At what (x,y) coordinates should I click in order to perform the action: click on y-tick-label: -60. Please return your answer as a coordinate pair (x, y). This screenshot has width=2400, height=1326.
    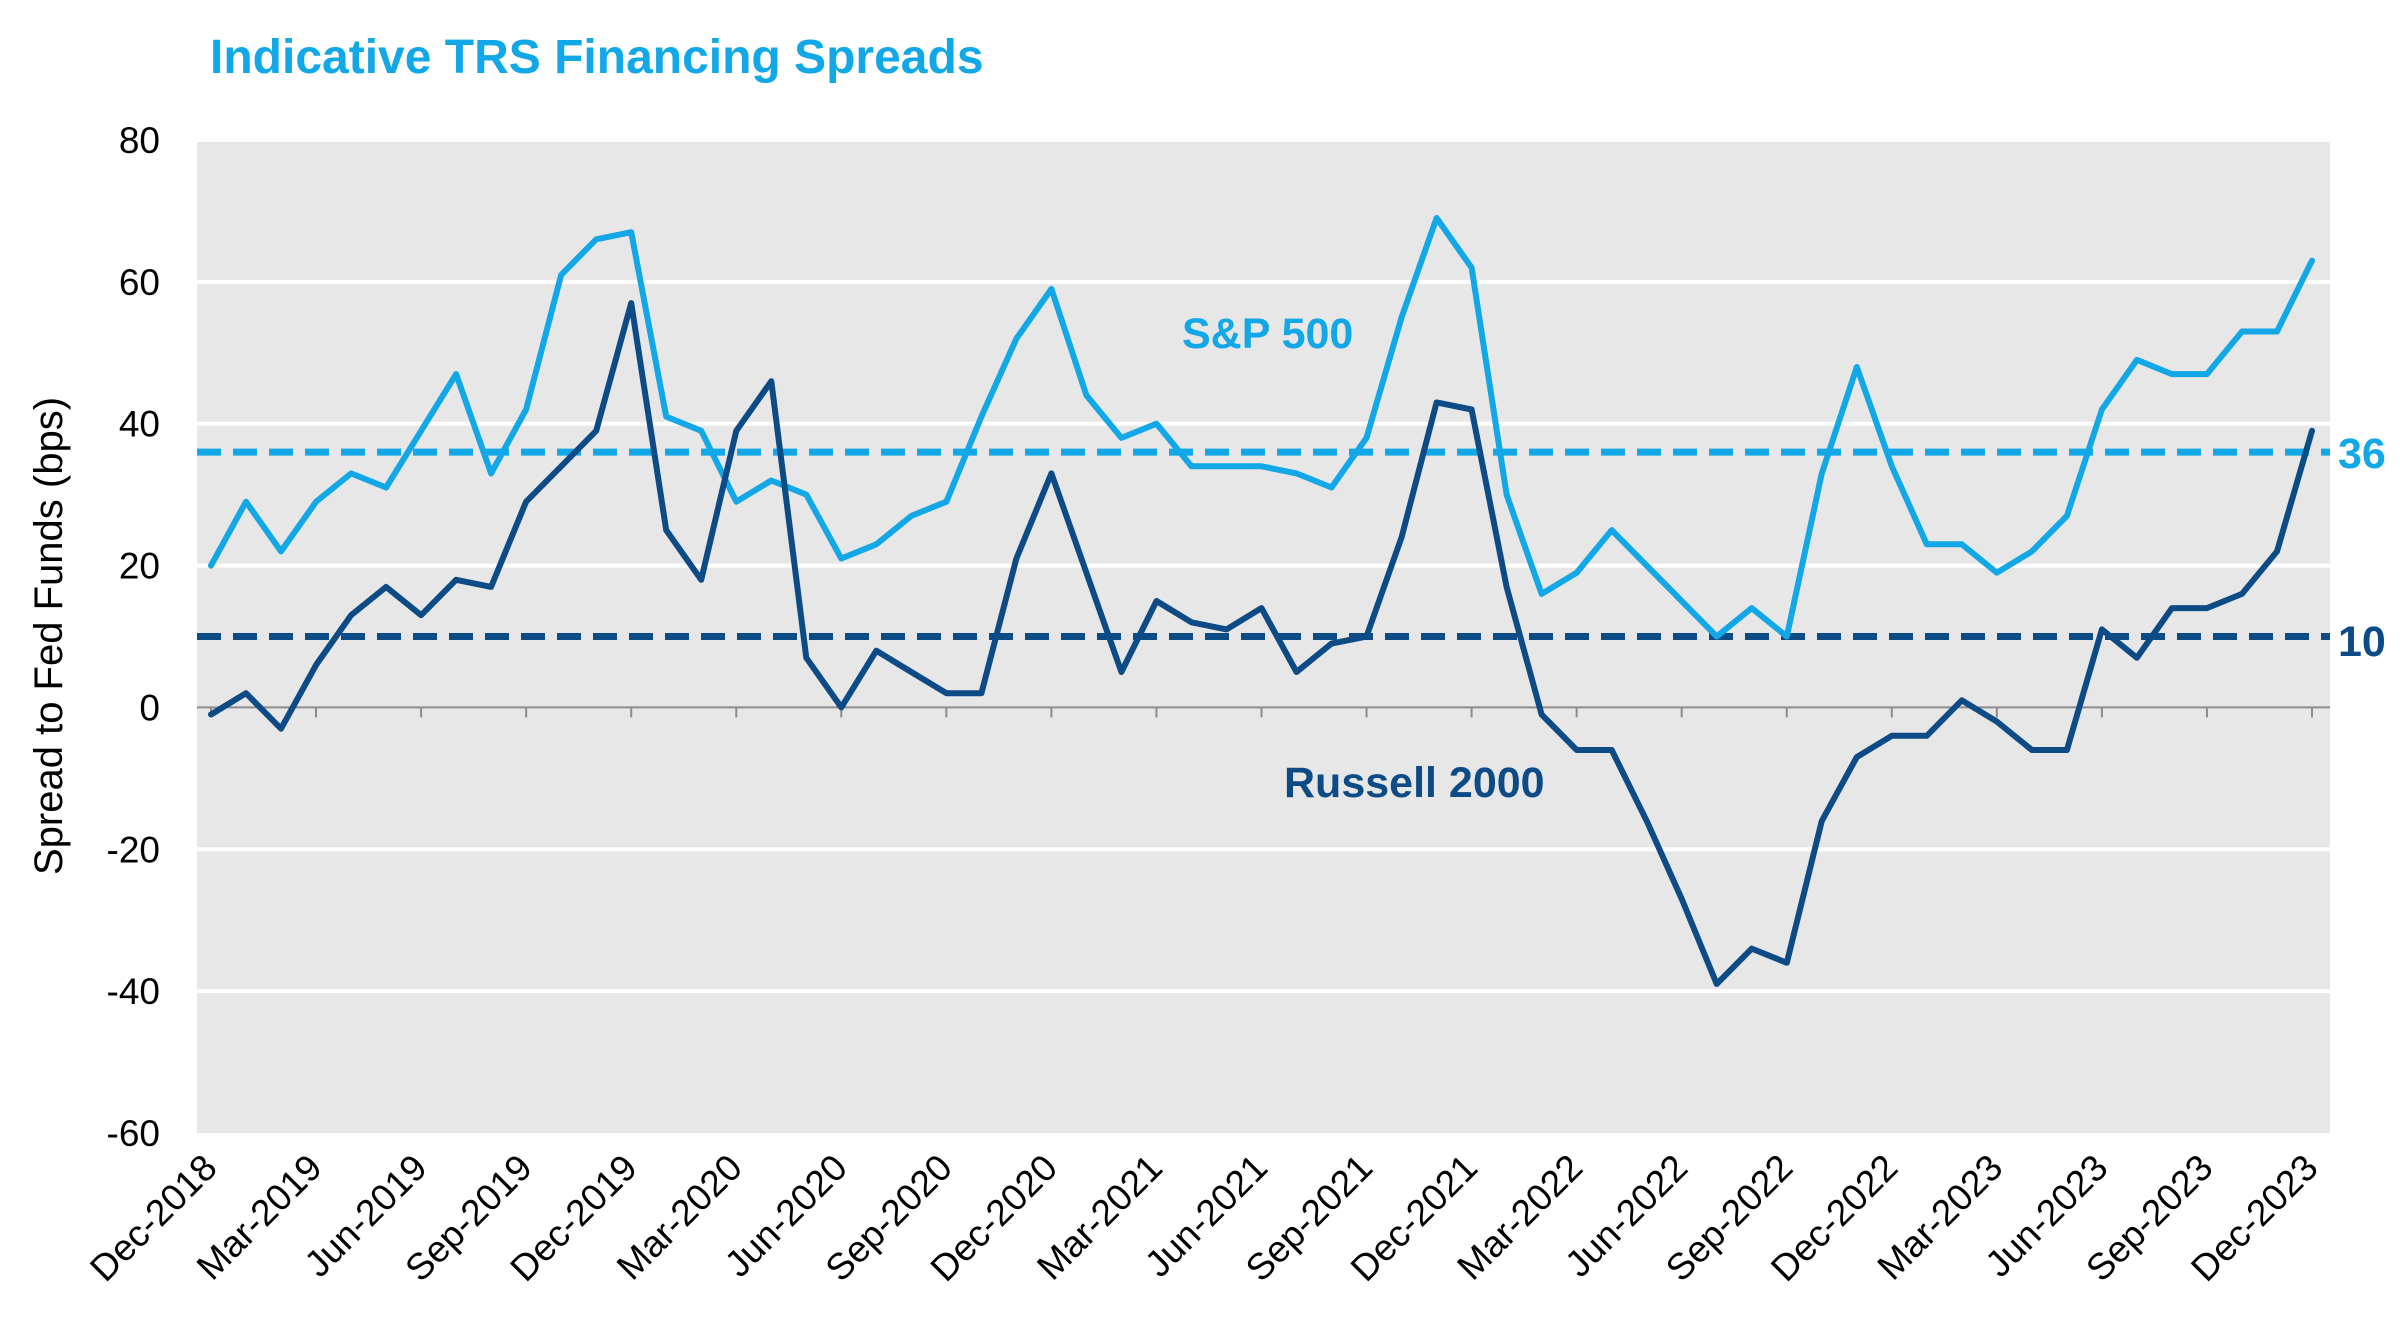
    Looking at the image, I should click on (133, 1133).